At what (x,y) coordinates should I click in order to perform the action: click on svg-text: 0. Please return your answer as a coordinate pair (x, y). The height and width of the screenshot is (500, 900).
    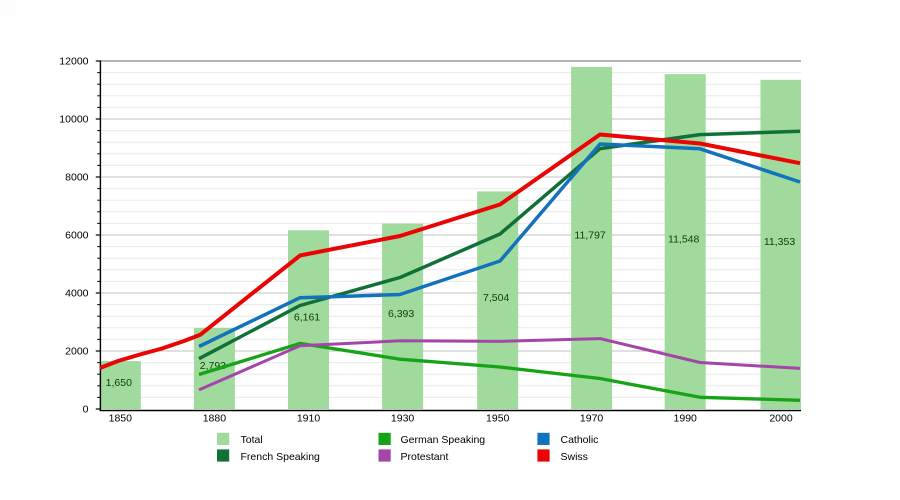
    Looking at the image, I should click on (86, 410).